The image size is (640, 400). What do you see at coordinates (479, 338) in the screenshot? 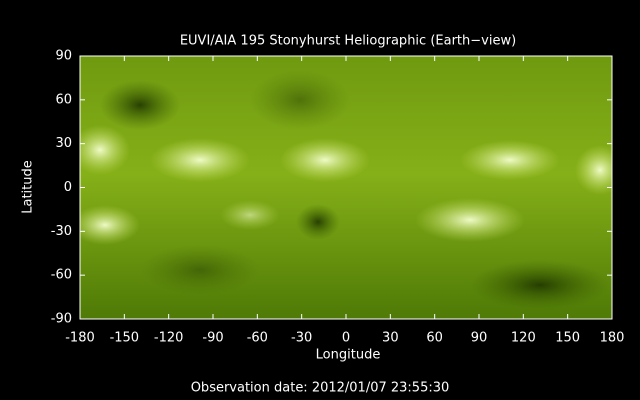
I see `x-tick-label: 90` at bounding box center [479, 338].